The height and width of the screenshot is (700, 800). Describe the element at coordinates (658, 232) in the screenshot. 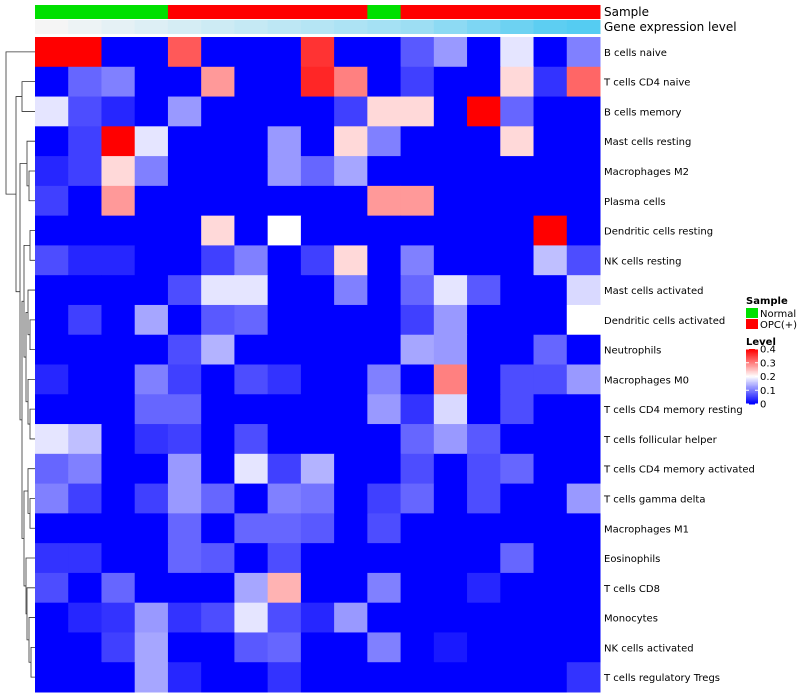

I see `row-label: Dendritic cells resting` at that location.